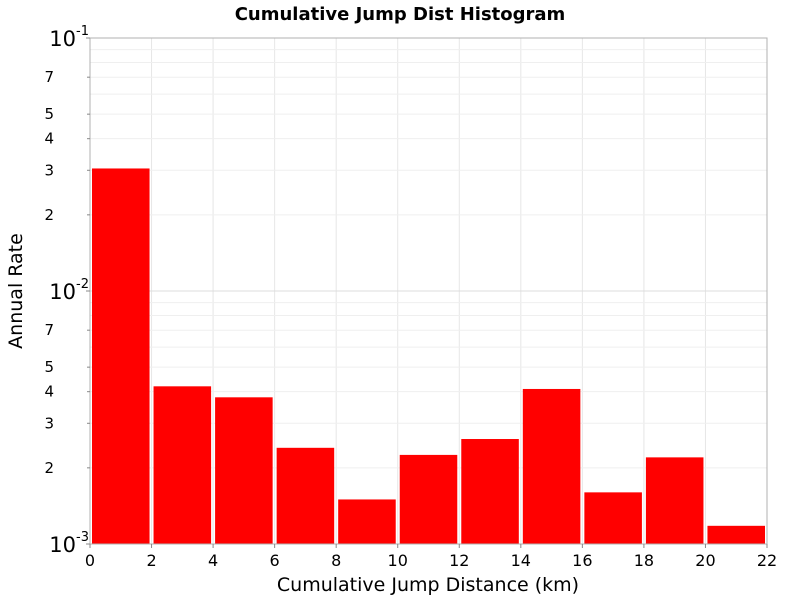  I want to click on y-major-tick-exponent: -1, so click(82, 31).